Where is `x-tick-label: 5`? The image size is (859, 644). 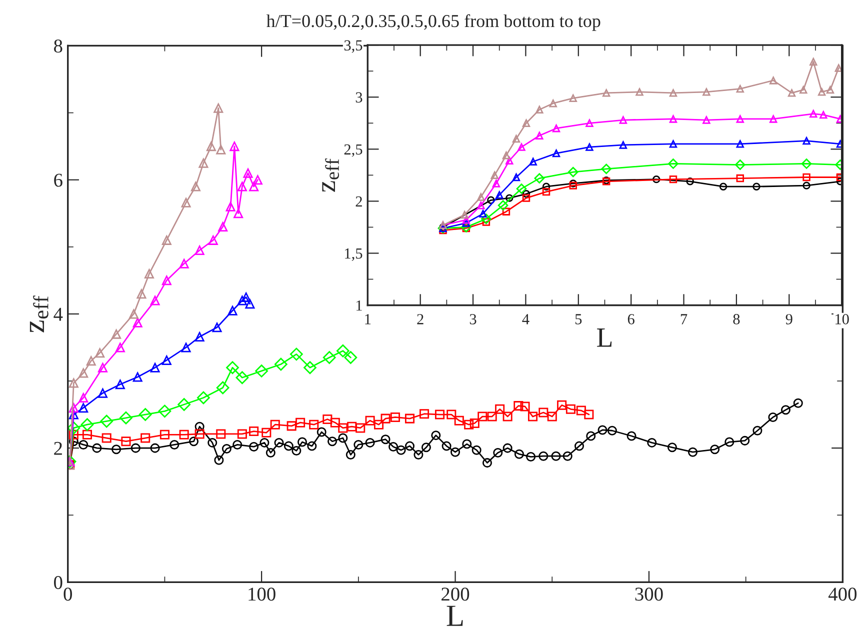
x-tick-label: 5 is located at coordinates (578, 319).